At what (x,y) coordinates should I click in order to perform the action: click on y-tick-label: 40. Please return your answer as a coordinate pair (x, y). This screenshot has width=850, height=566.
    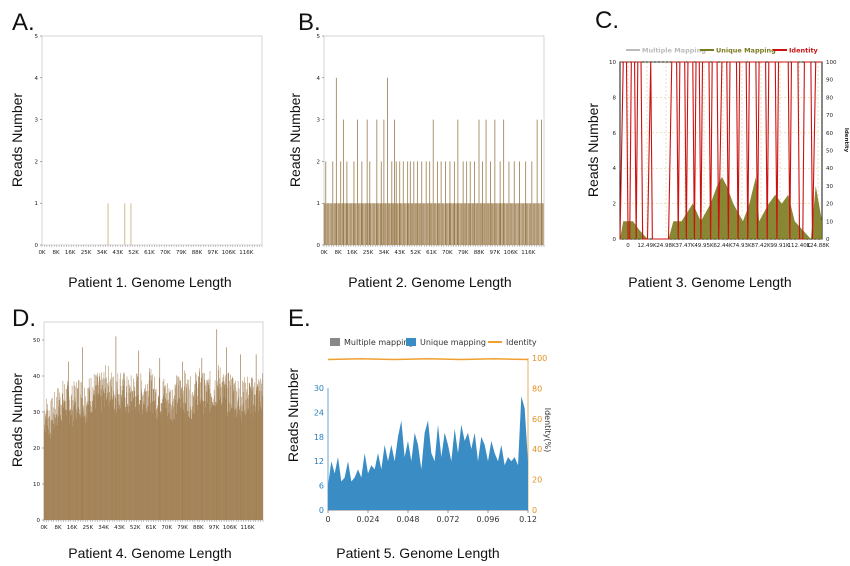
    Looking at the image, I should click on (36, 377).